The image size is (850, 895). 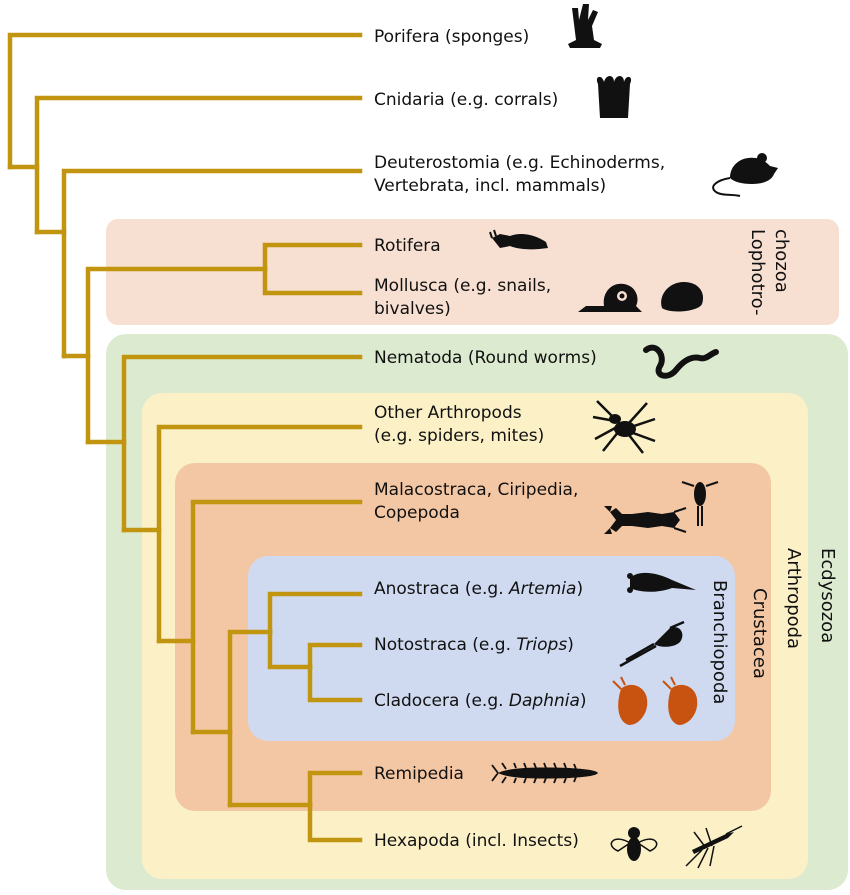 I want to click on mouse-icon, so click(x=745, y=175).